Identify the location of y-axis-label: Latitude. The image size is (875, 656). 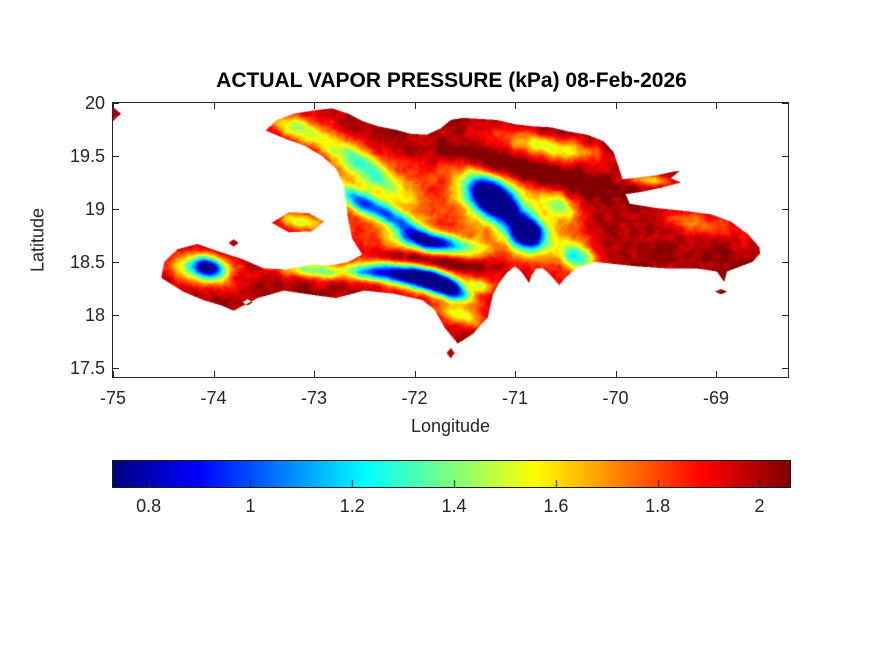
(37, 240).